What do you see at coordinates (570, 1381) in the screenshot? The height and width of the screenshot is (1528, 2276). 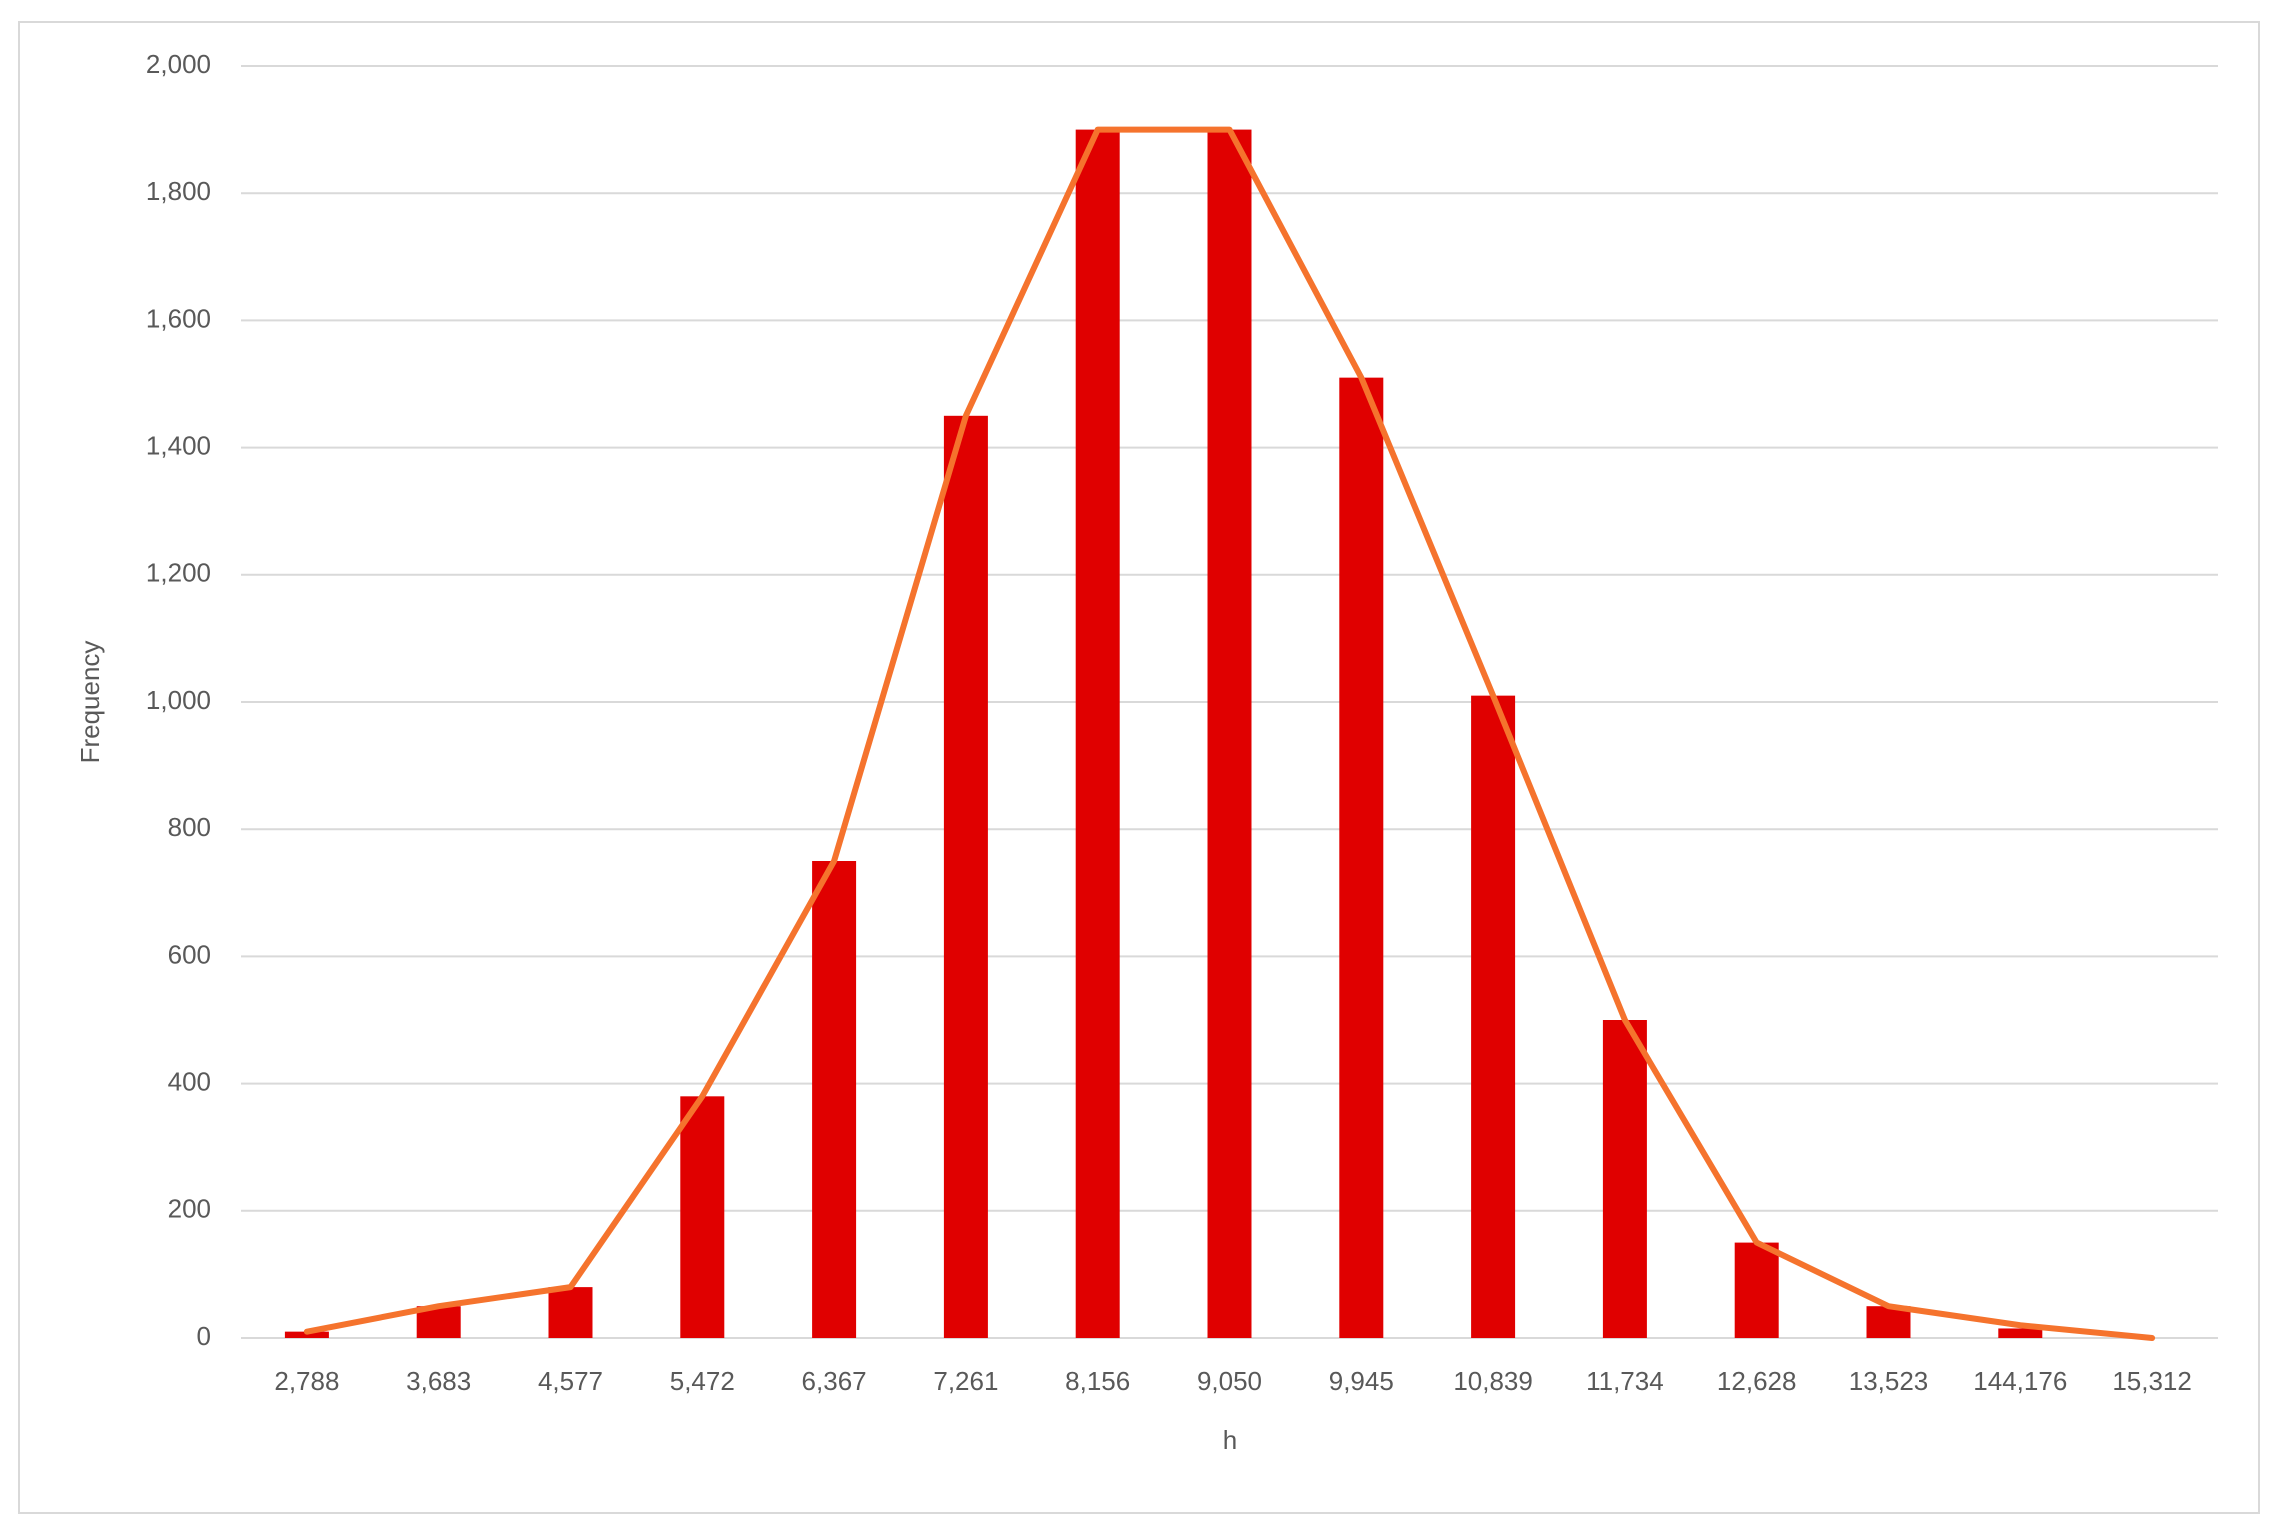 I see `x-tick-label: 4,577` at bounding box center [570, 1381].